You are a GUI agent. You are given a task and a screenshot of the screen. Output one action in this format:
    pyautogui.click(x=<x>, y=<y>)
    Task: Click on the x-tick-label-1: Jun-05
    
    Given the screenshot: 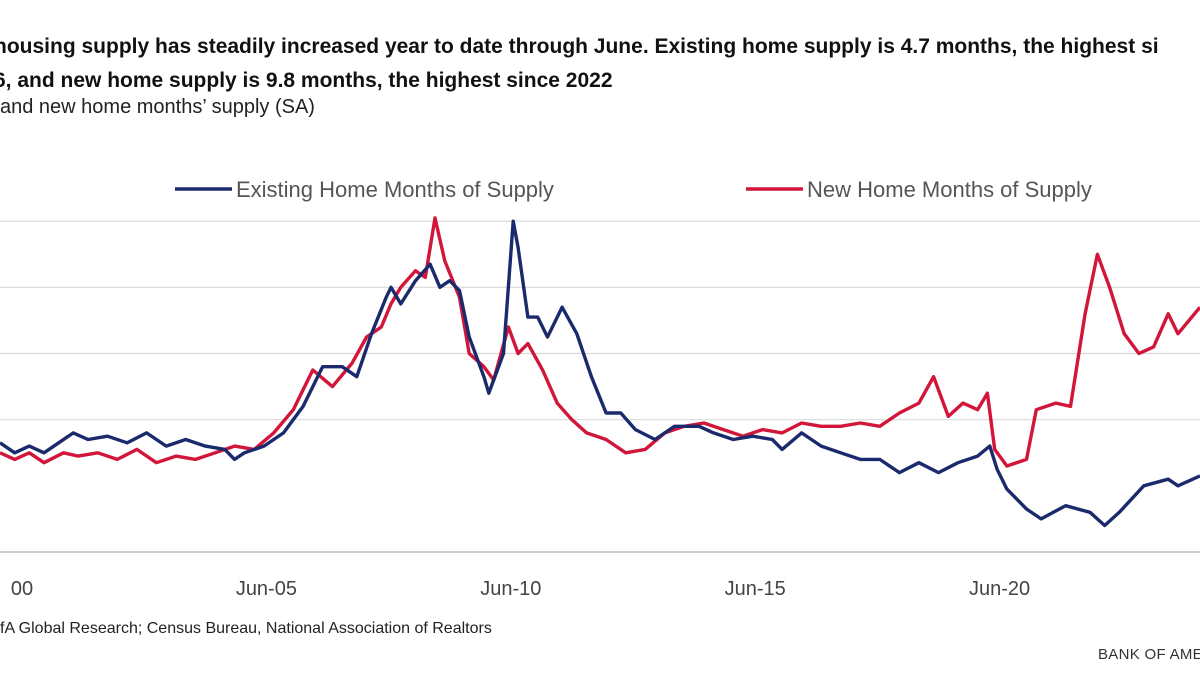 What is the action you would take?
    pyautogui.click(x=266, y=589)
    